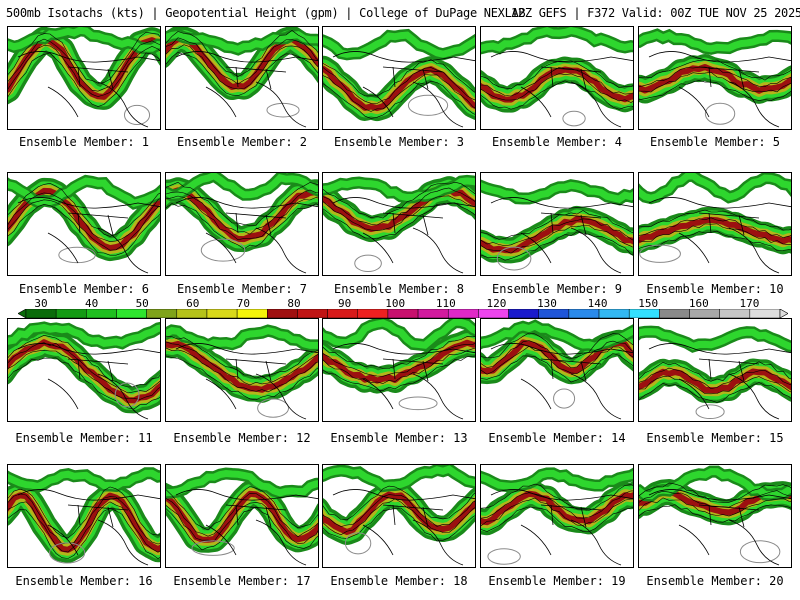 Image resolution: width=800 pixels, height=600 pixels. I want to click on colorbar-tick-label: 120, so click(496, 303).